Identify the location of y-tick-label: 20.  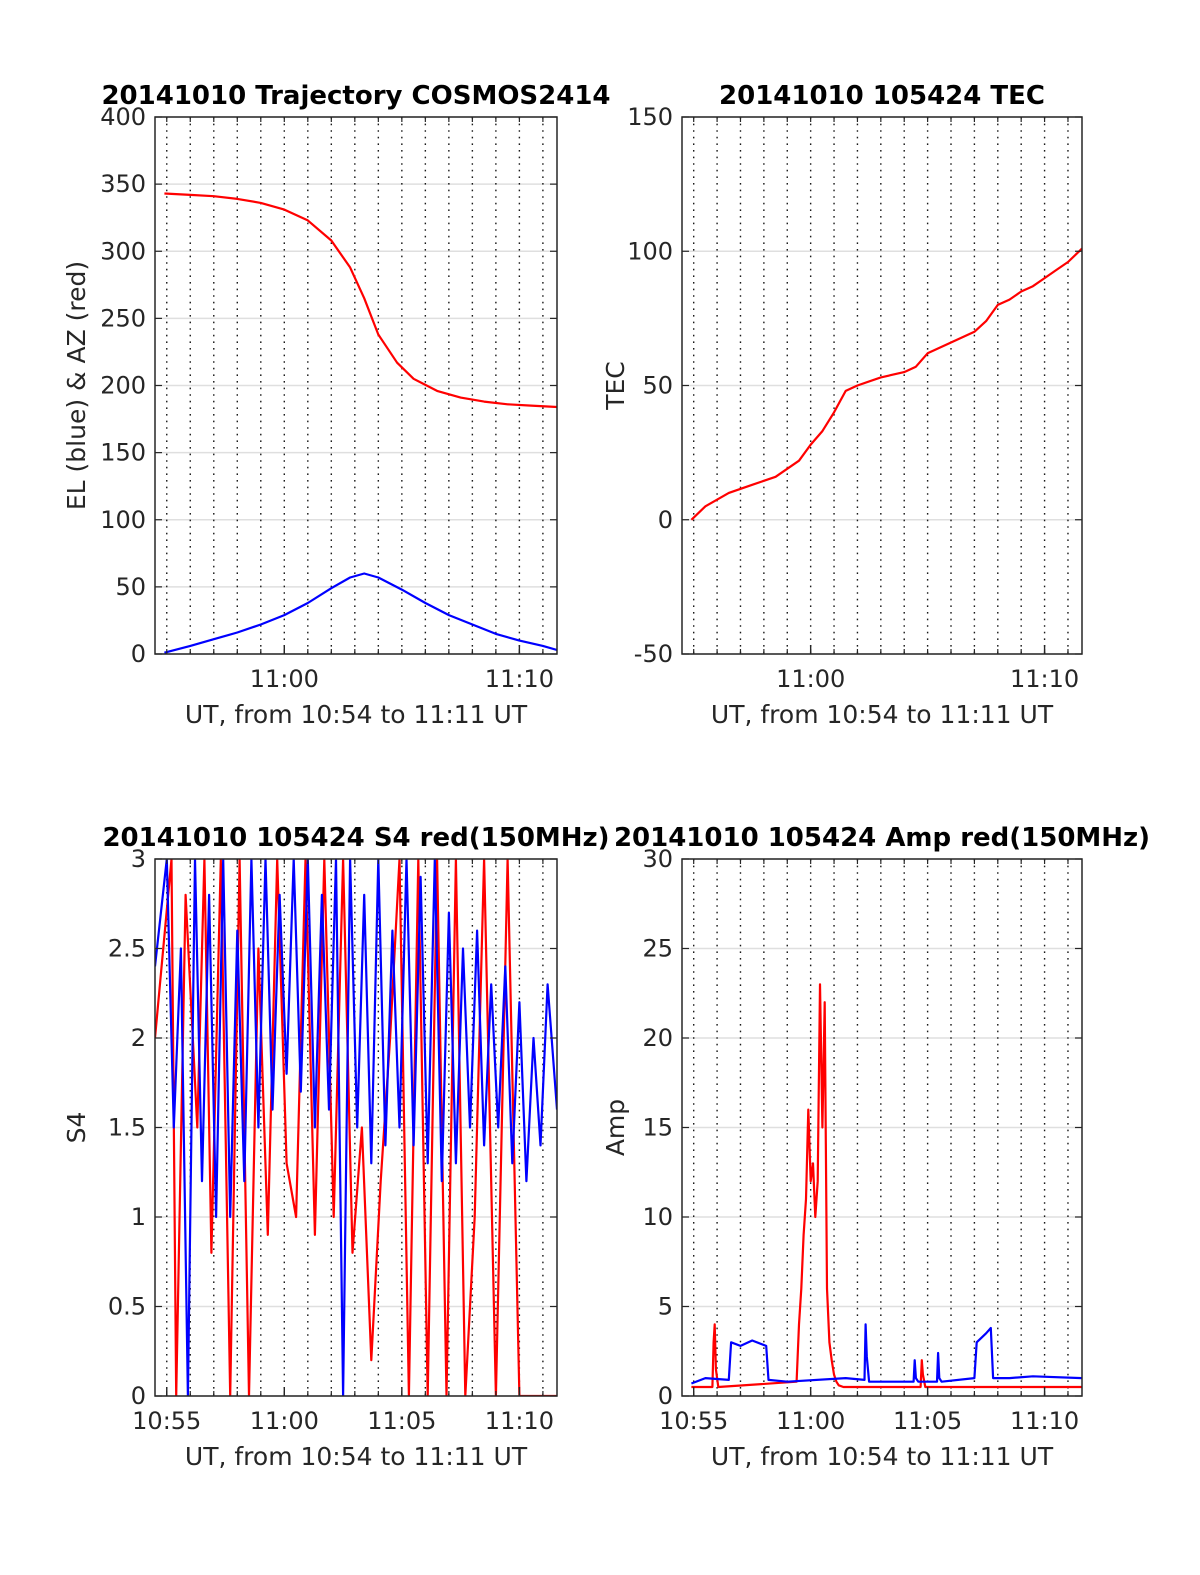
(657, 1038).